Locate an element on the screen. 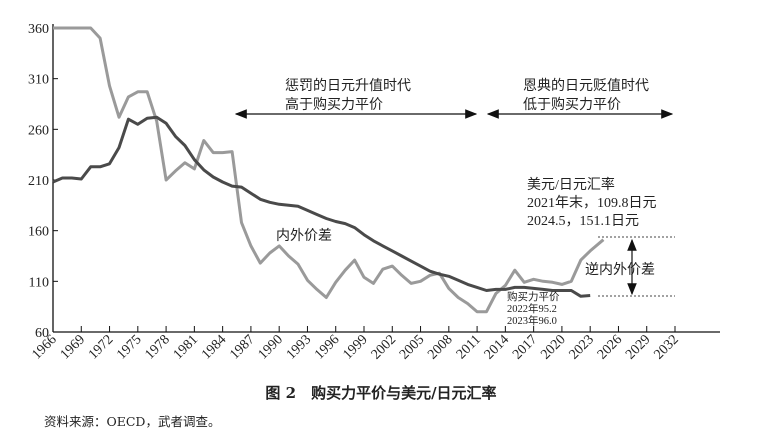 This screenshot has height=442, width=762. x-tick-label: 2014 is located at coordinates (497, 347).